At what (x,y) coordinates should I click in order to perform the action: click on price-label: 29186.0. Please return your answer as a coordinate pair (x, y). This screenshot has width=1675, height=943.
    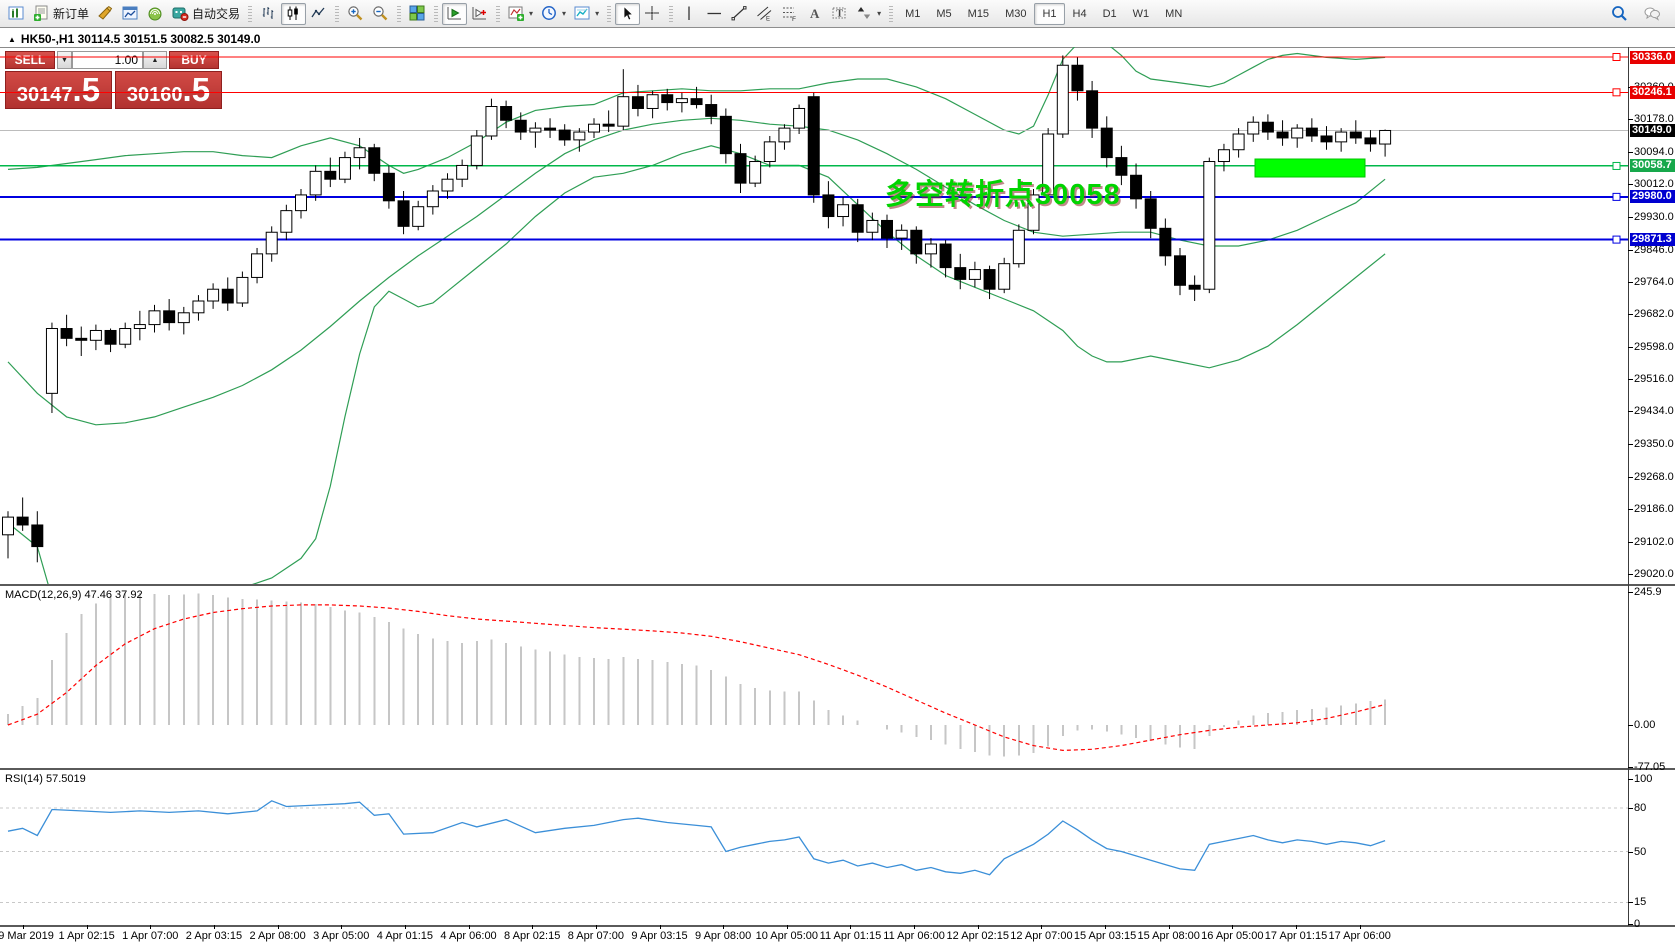
    Looking at the image, I should click on (1654, 508).